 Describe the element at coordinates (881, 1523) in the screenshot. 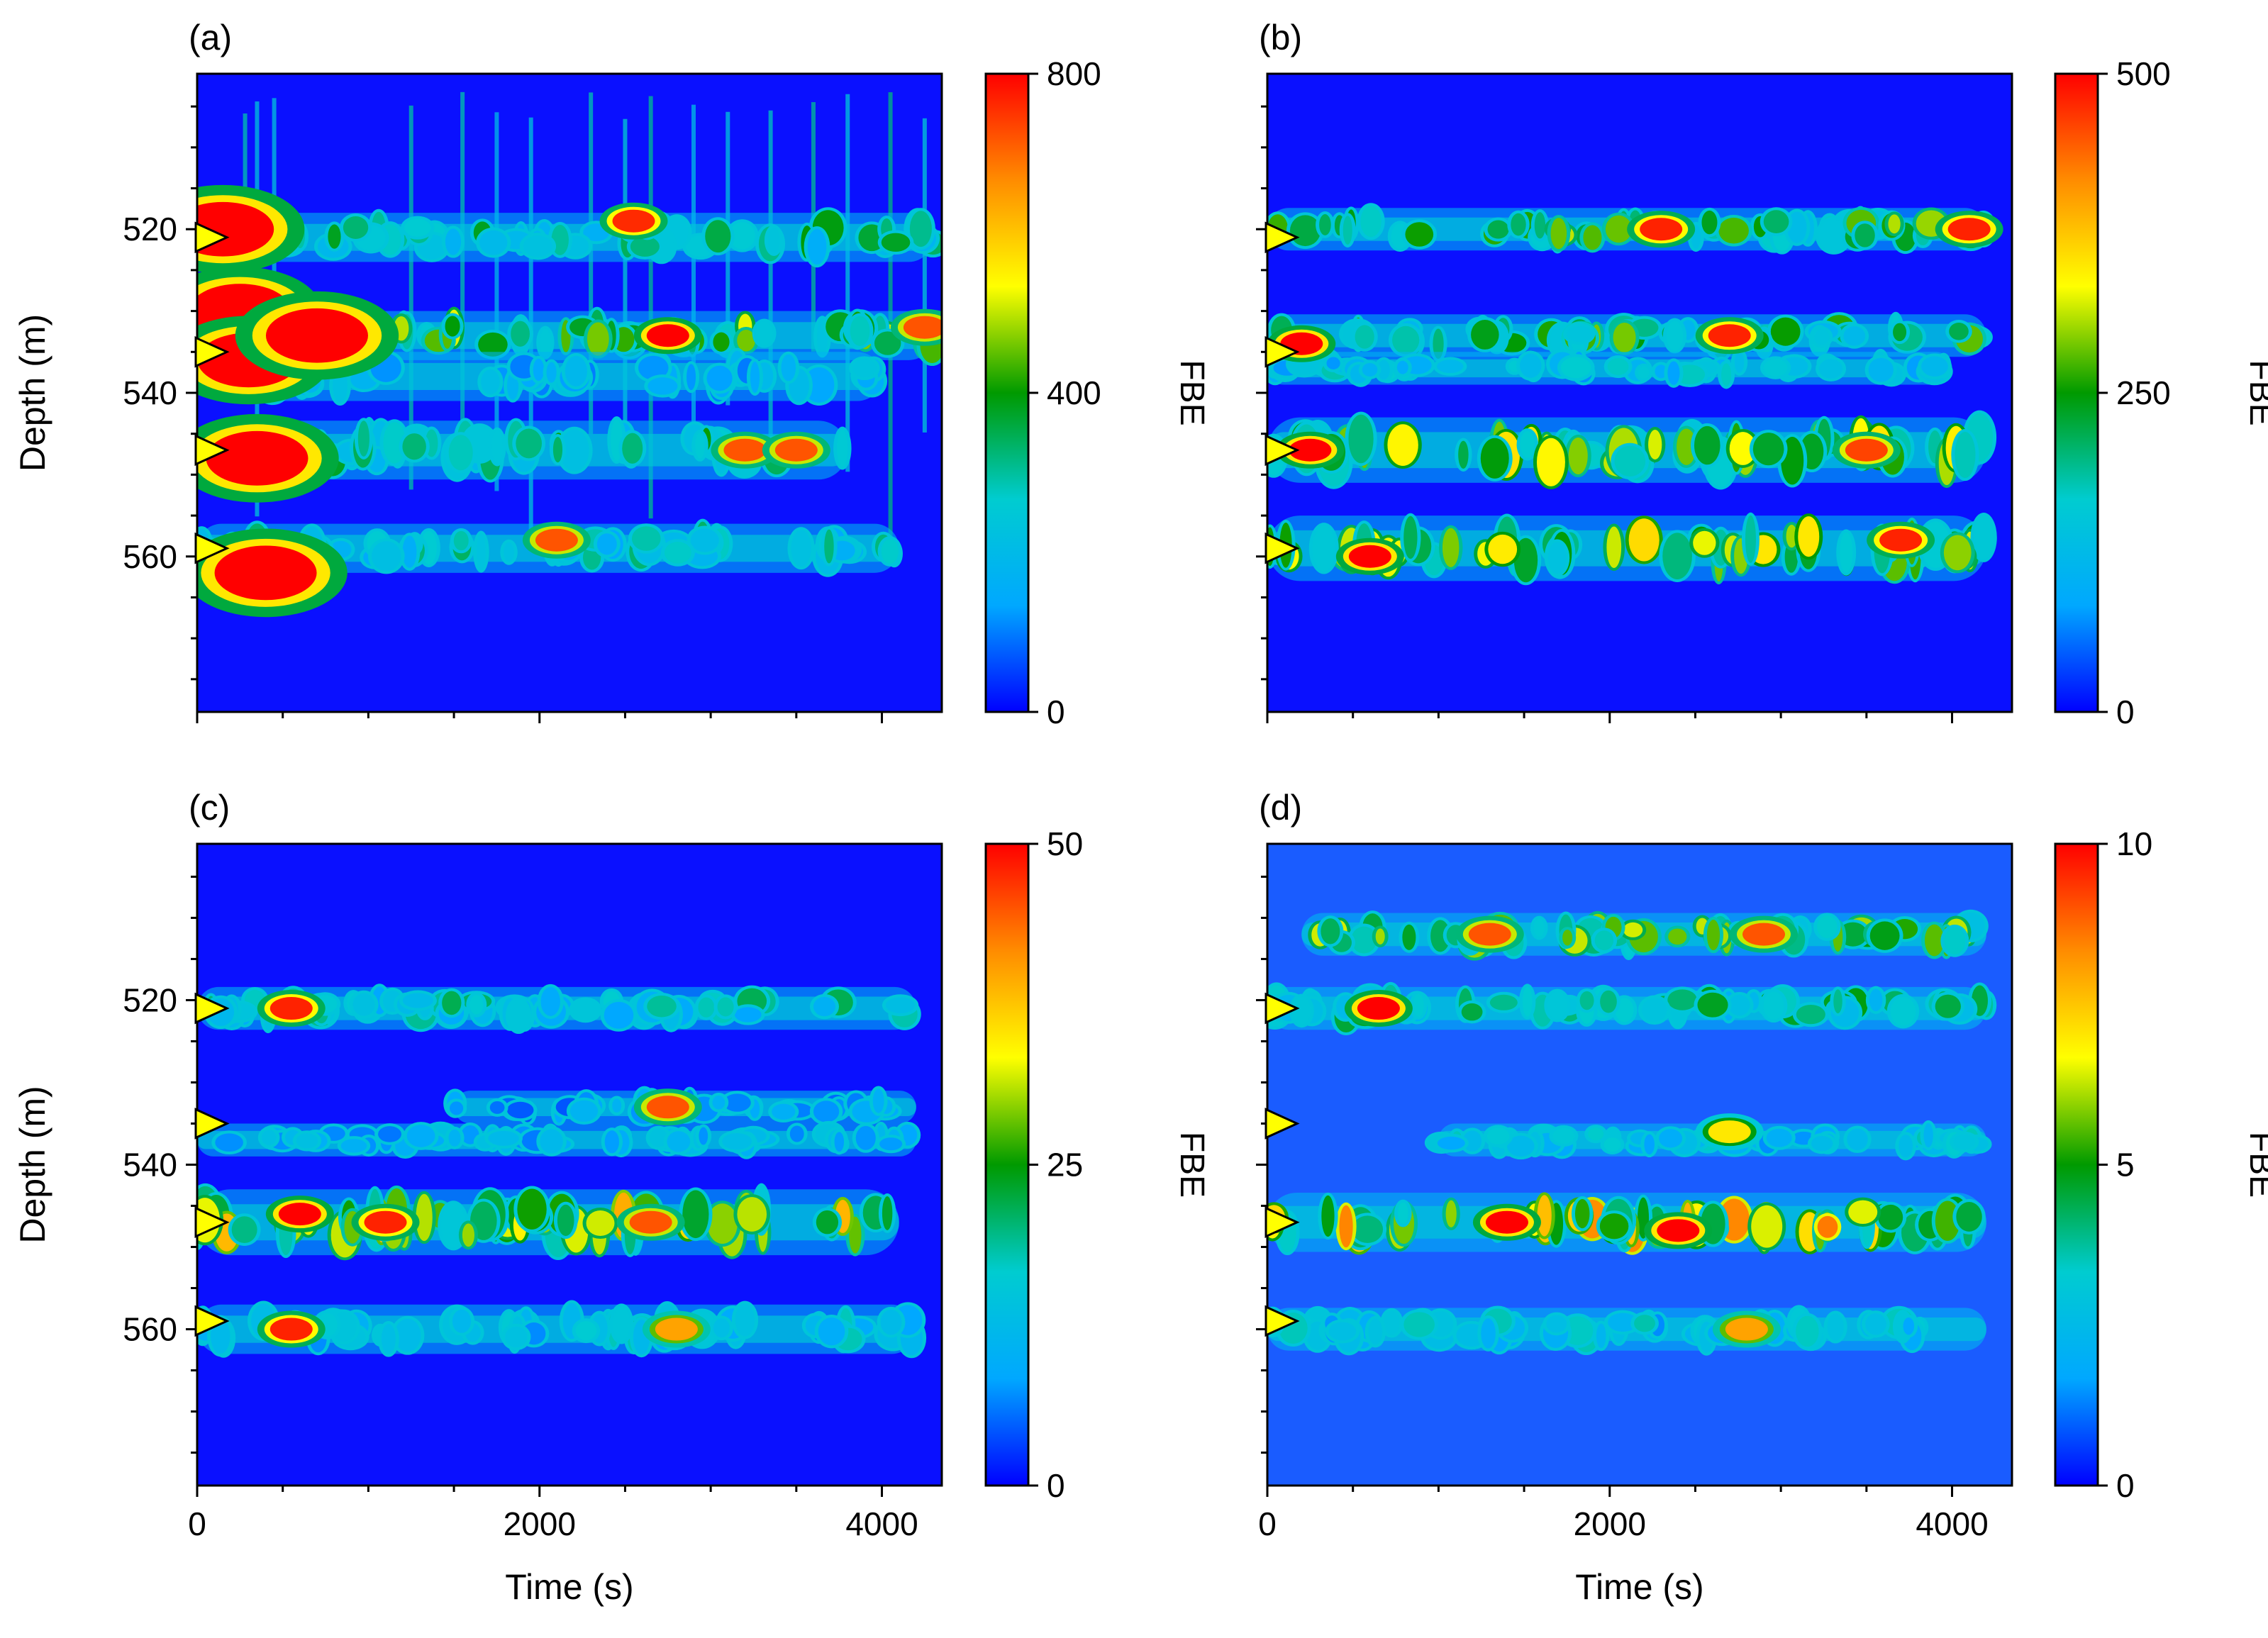

I see `x-tick-label: 4000` at that location.